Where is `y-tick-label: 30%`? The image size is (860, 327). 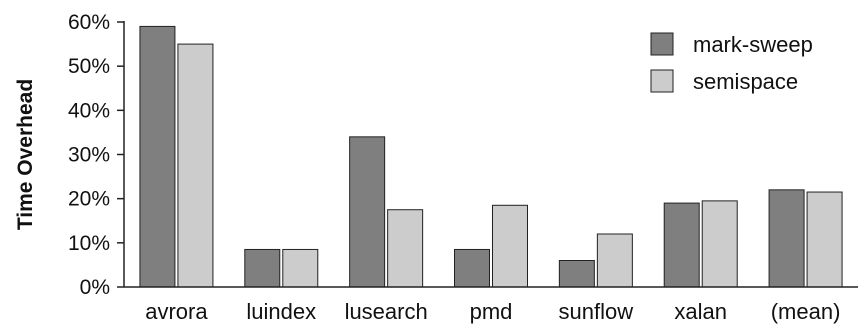
y-tick-label: 30% is located at coordinates (89, 155).